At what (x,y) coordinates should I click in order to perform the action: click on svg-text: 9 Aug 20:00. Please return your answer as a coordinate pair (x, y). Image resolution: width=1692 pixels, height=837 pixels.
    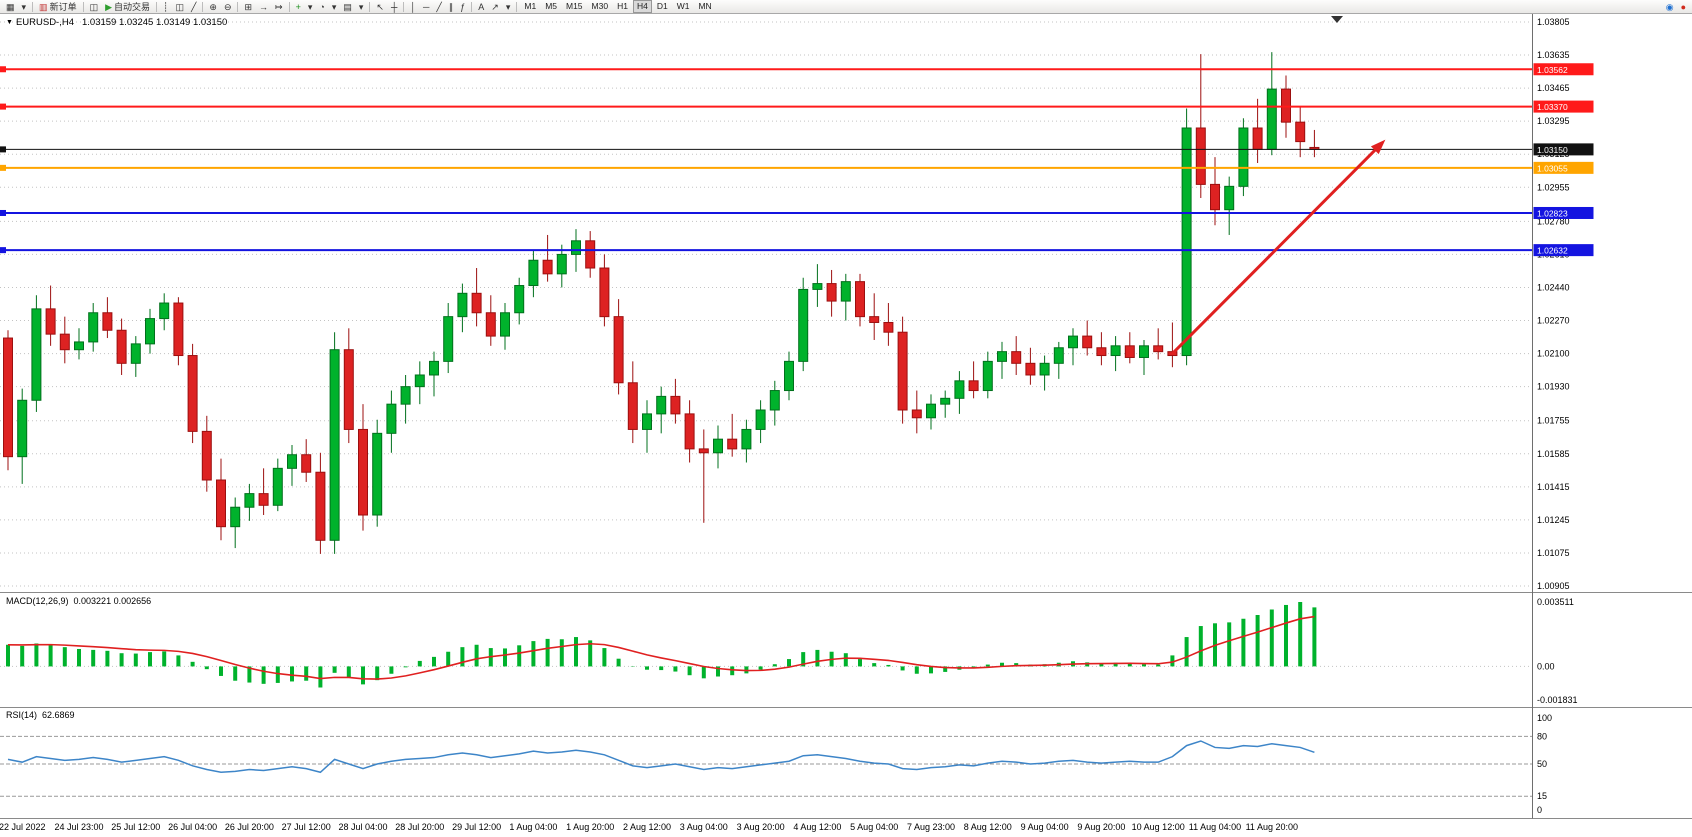
    Looking at the image, I should click on (1101, 827).